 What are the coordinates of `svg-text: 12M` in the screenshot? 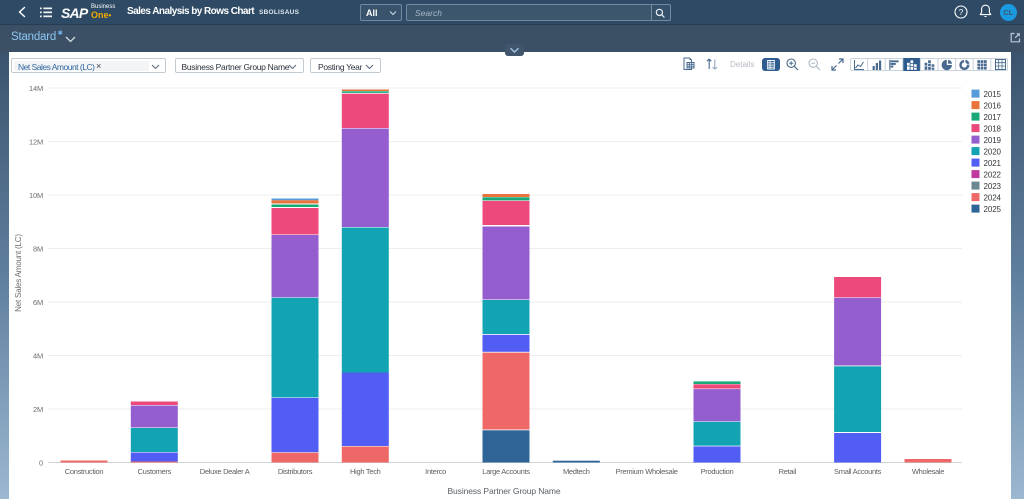 It's located at (36, 142).